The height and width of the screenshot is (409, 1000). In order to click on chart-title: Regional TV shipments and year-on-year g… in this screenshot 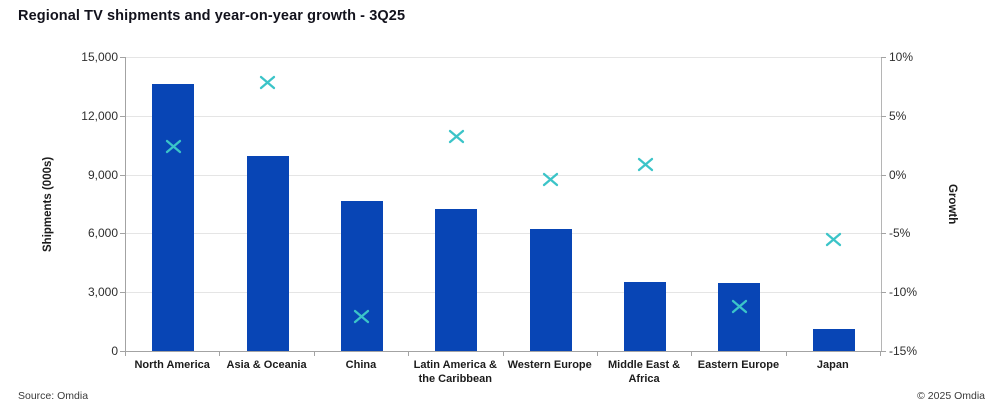, I will do `click(212, 16)`.